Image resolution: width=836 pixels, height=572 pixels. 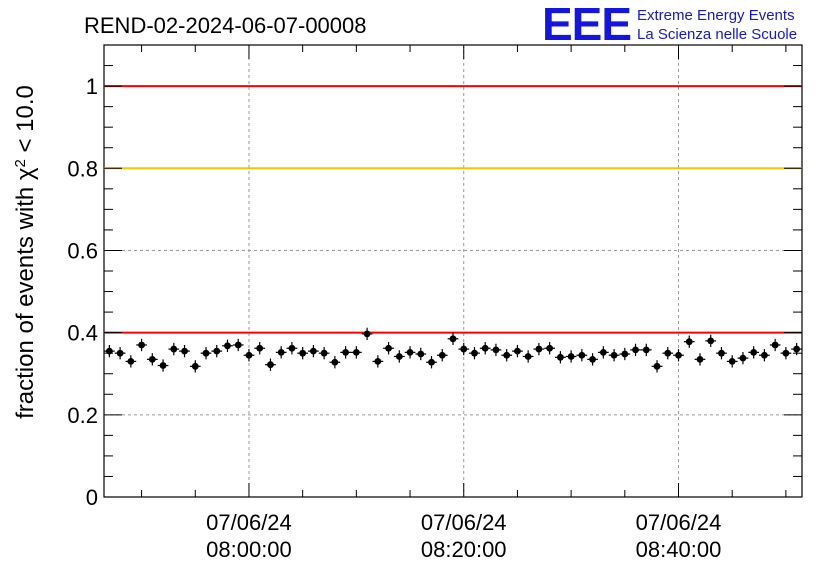 What do you see at coordinates (25, 122) in the screenshot?
I see `y-axis-title-suffix: < 10.0` at bounding box center [25, 122].